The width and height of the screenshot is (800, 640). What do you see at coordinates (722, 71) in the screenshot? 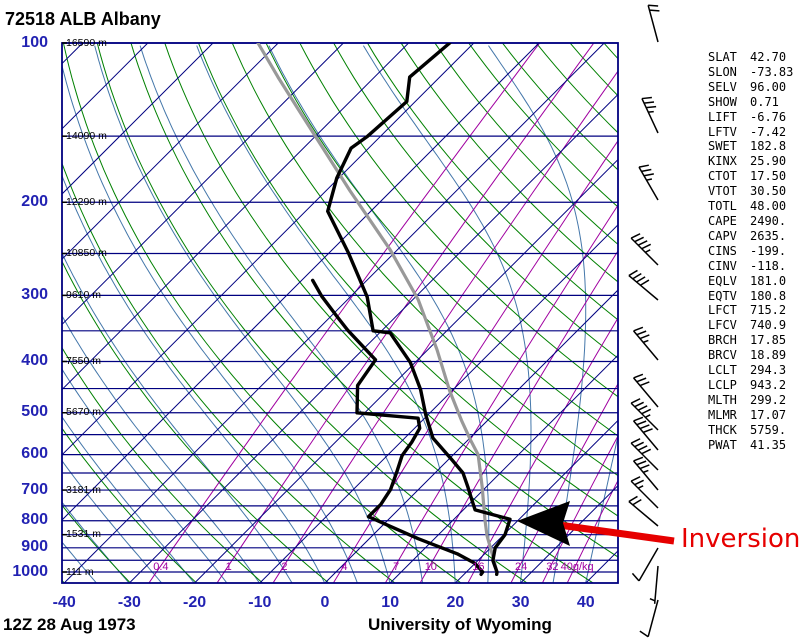
I see `stat-label: SLON` at bounding box center [722, 71].